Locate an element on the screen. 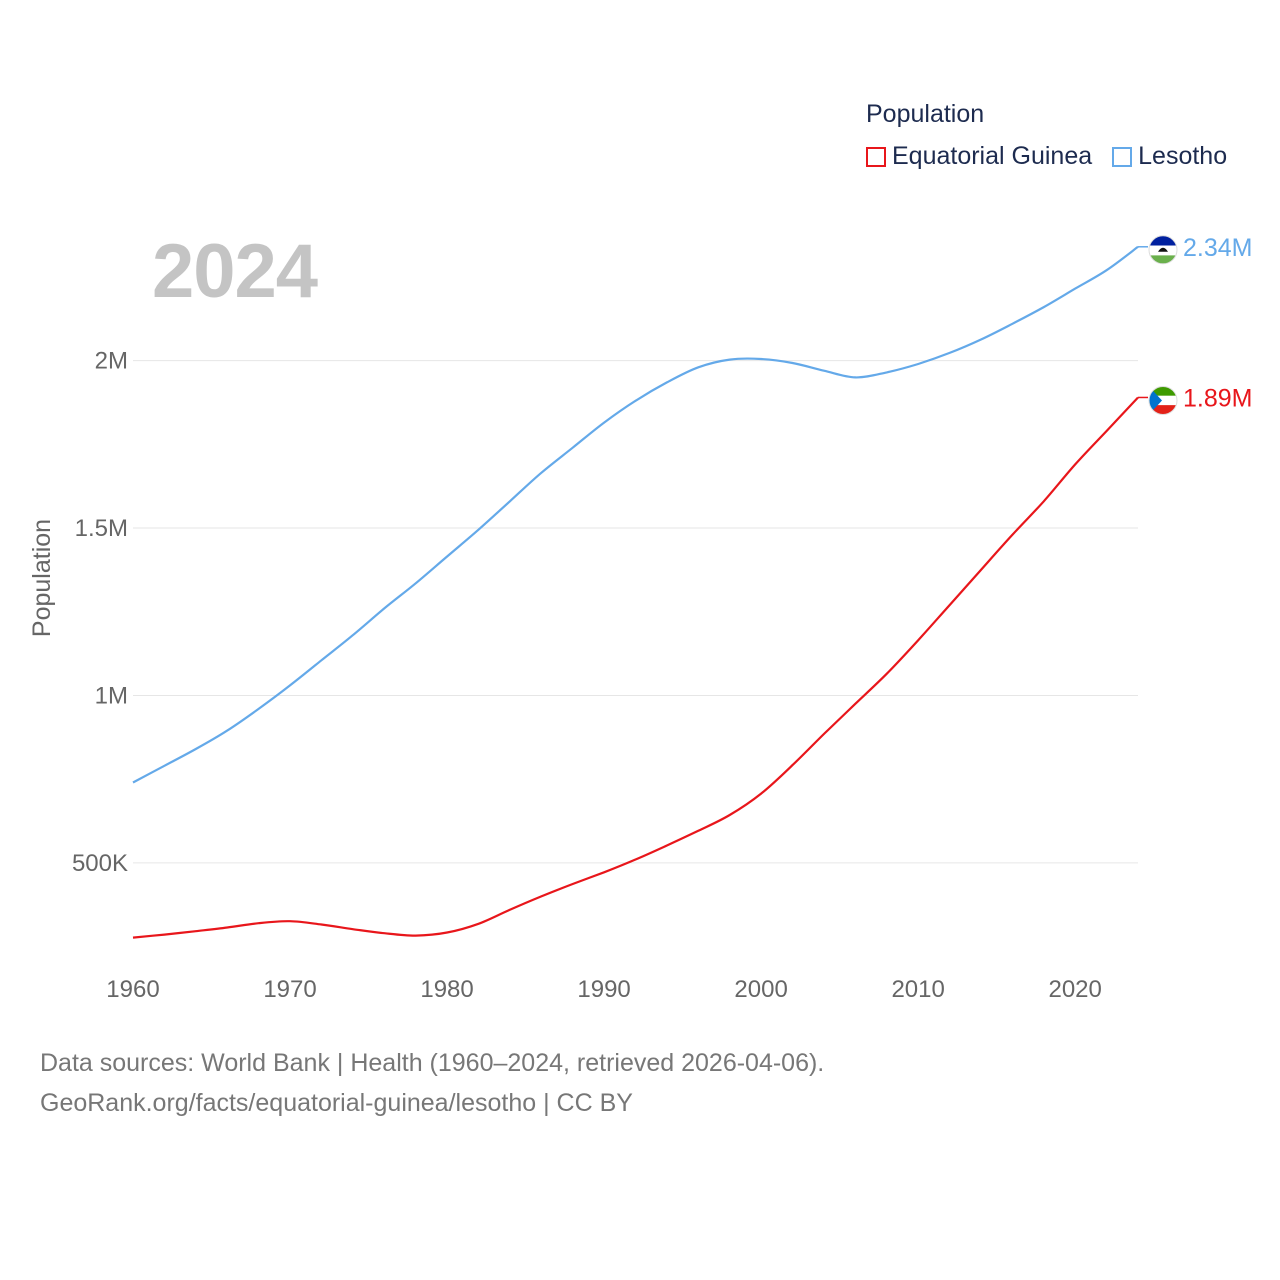  legend-item-lesotho: Lesotho is located at coordinates (1169, 156).